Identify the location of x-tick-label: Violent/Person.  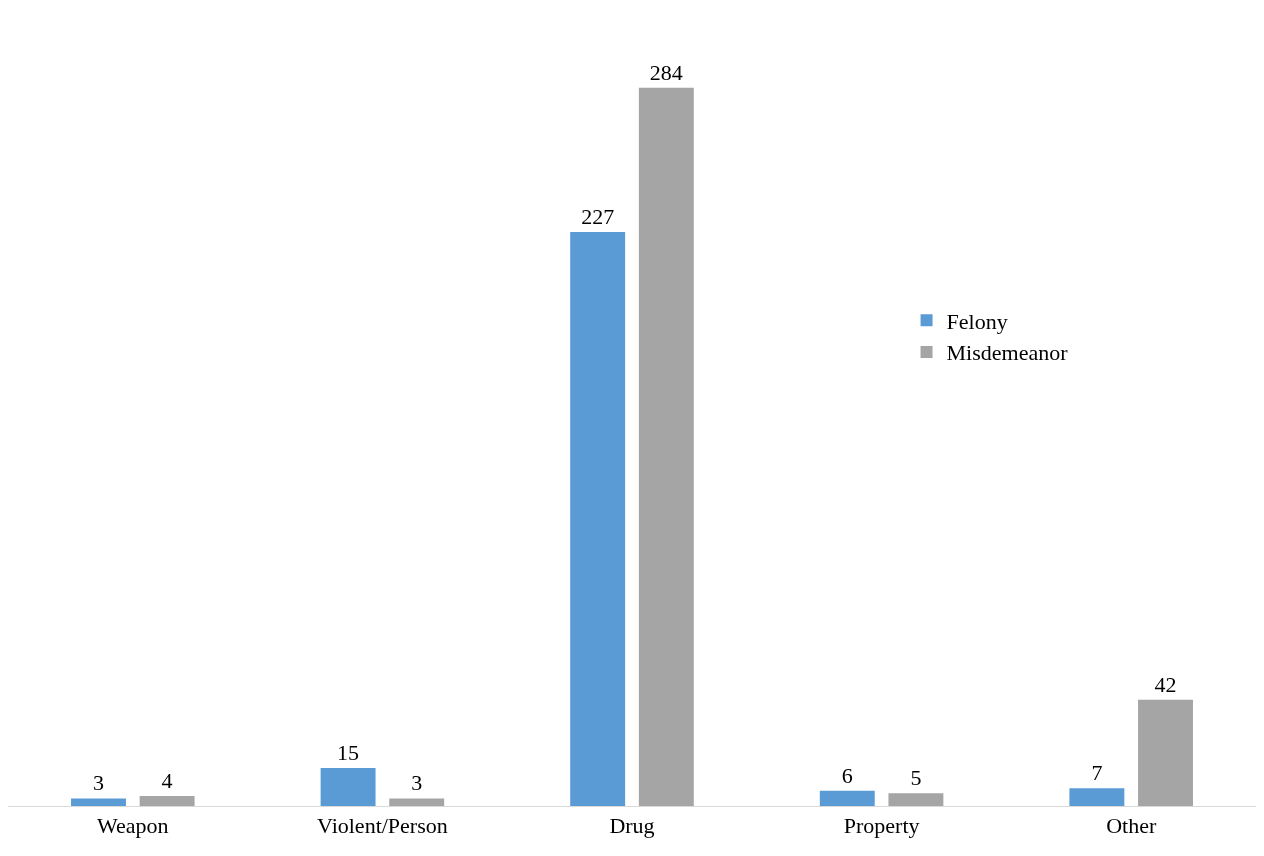
(382, 826).